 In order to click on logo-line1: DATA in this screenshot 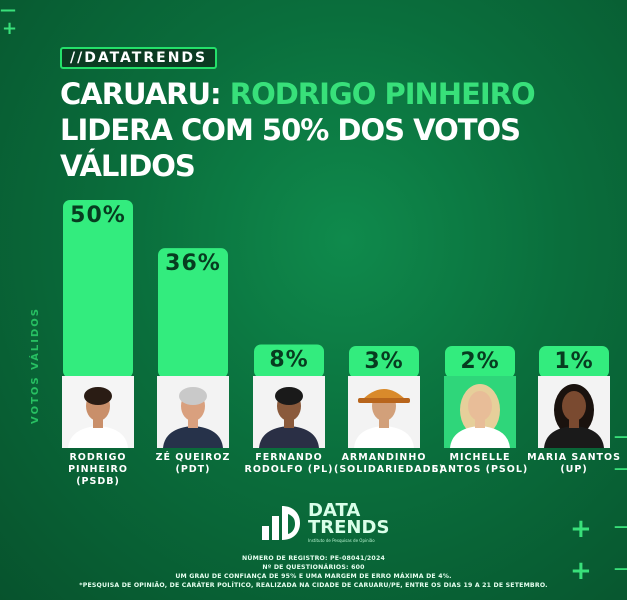, I will do `click(334, 510)`.